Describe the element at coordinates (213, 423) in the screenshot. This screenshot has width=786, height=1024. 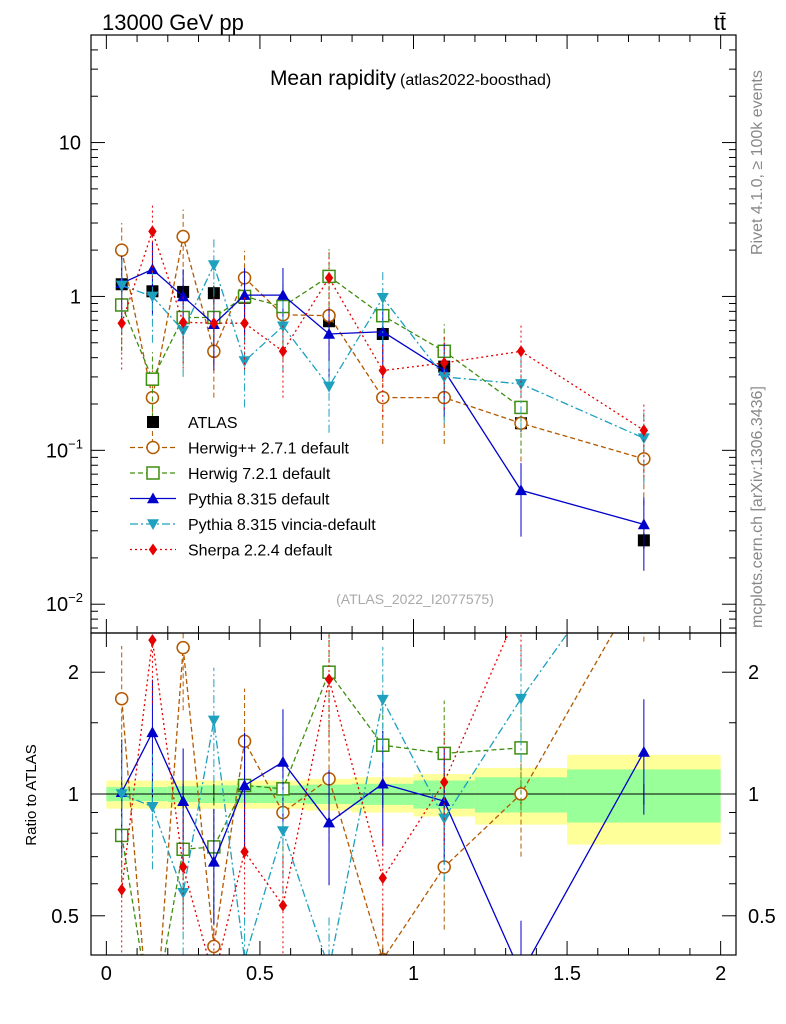
I see `legend-label: ATLAS` at that location.